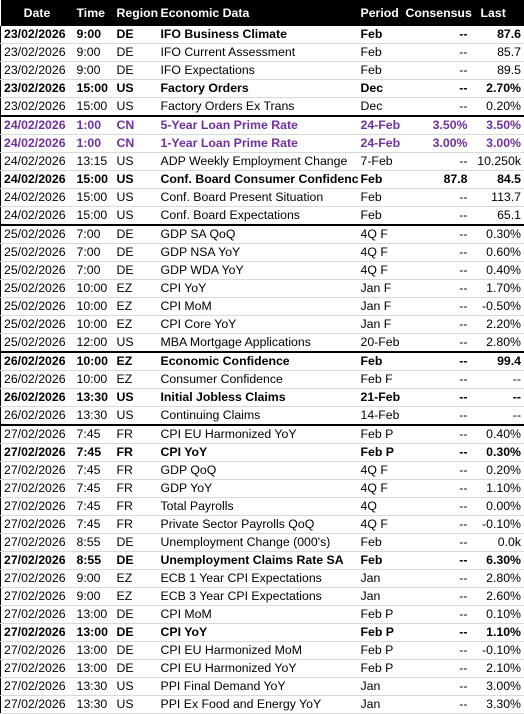  Describe the element at coordinates (37, 651) in the screenshot. I see `date-cell: 27/02/2026` at that location.